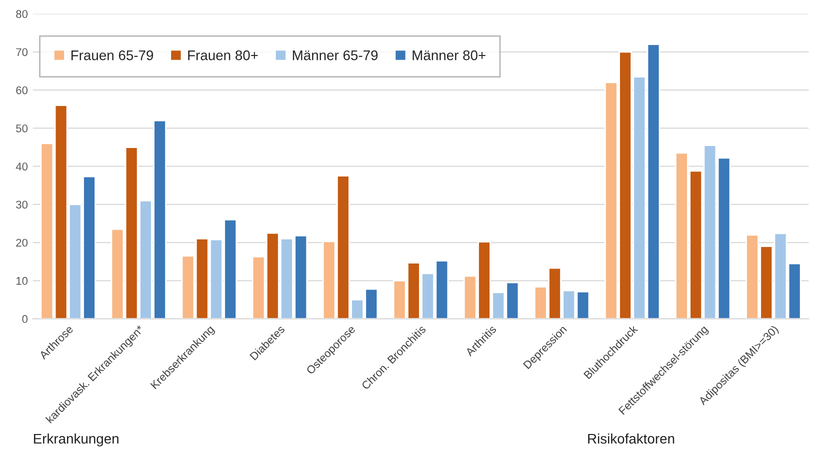 The height and width of the screenshot is (462, 821). Describe the element at coordinates (22, 14) in the screenshot. I see `y-tick-label: 80` at that location.